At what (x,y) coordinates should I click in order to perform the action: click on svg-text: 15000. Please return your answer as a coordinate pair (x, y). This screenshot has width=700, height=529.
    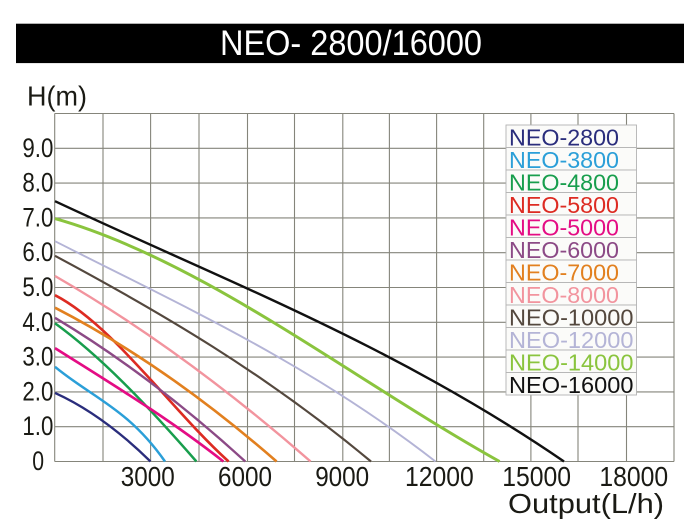
    Looking at the image, I should click on (536, 476).